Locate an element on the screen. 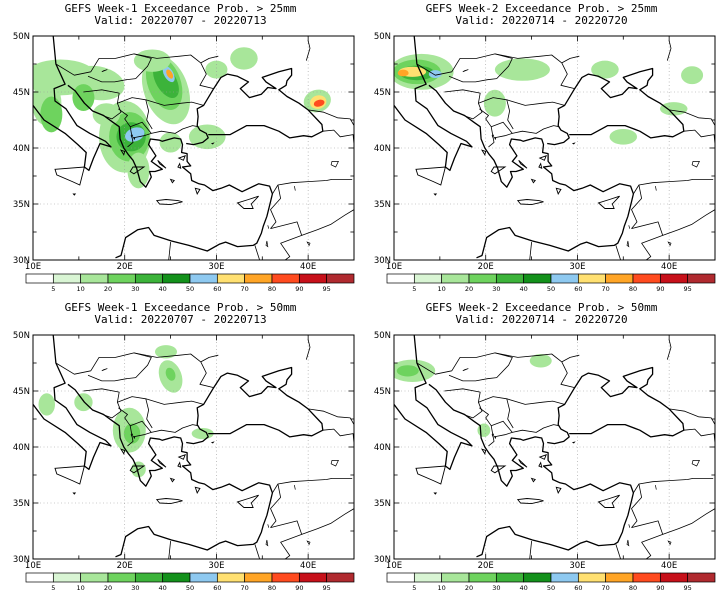  panel-valid-dates: Valid: 20220714 - 20220720 is located at coordinates (541, 20).